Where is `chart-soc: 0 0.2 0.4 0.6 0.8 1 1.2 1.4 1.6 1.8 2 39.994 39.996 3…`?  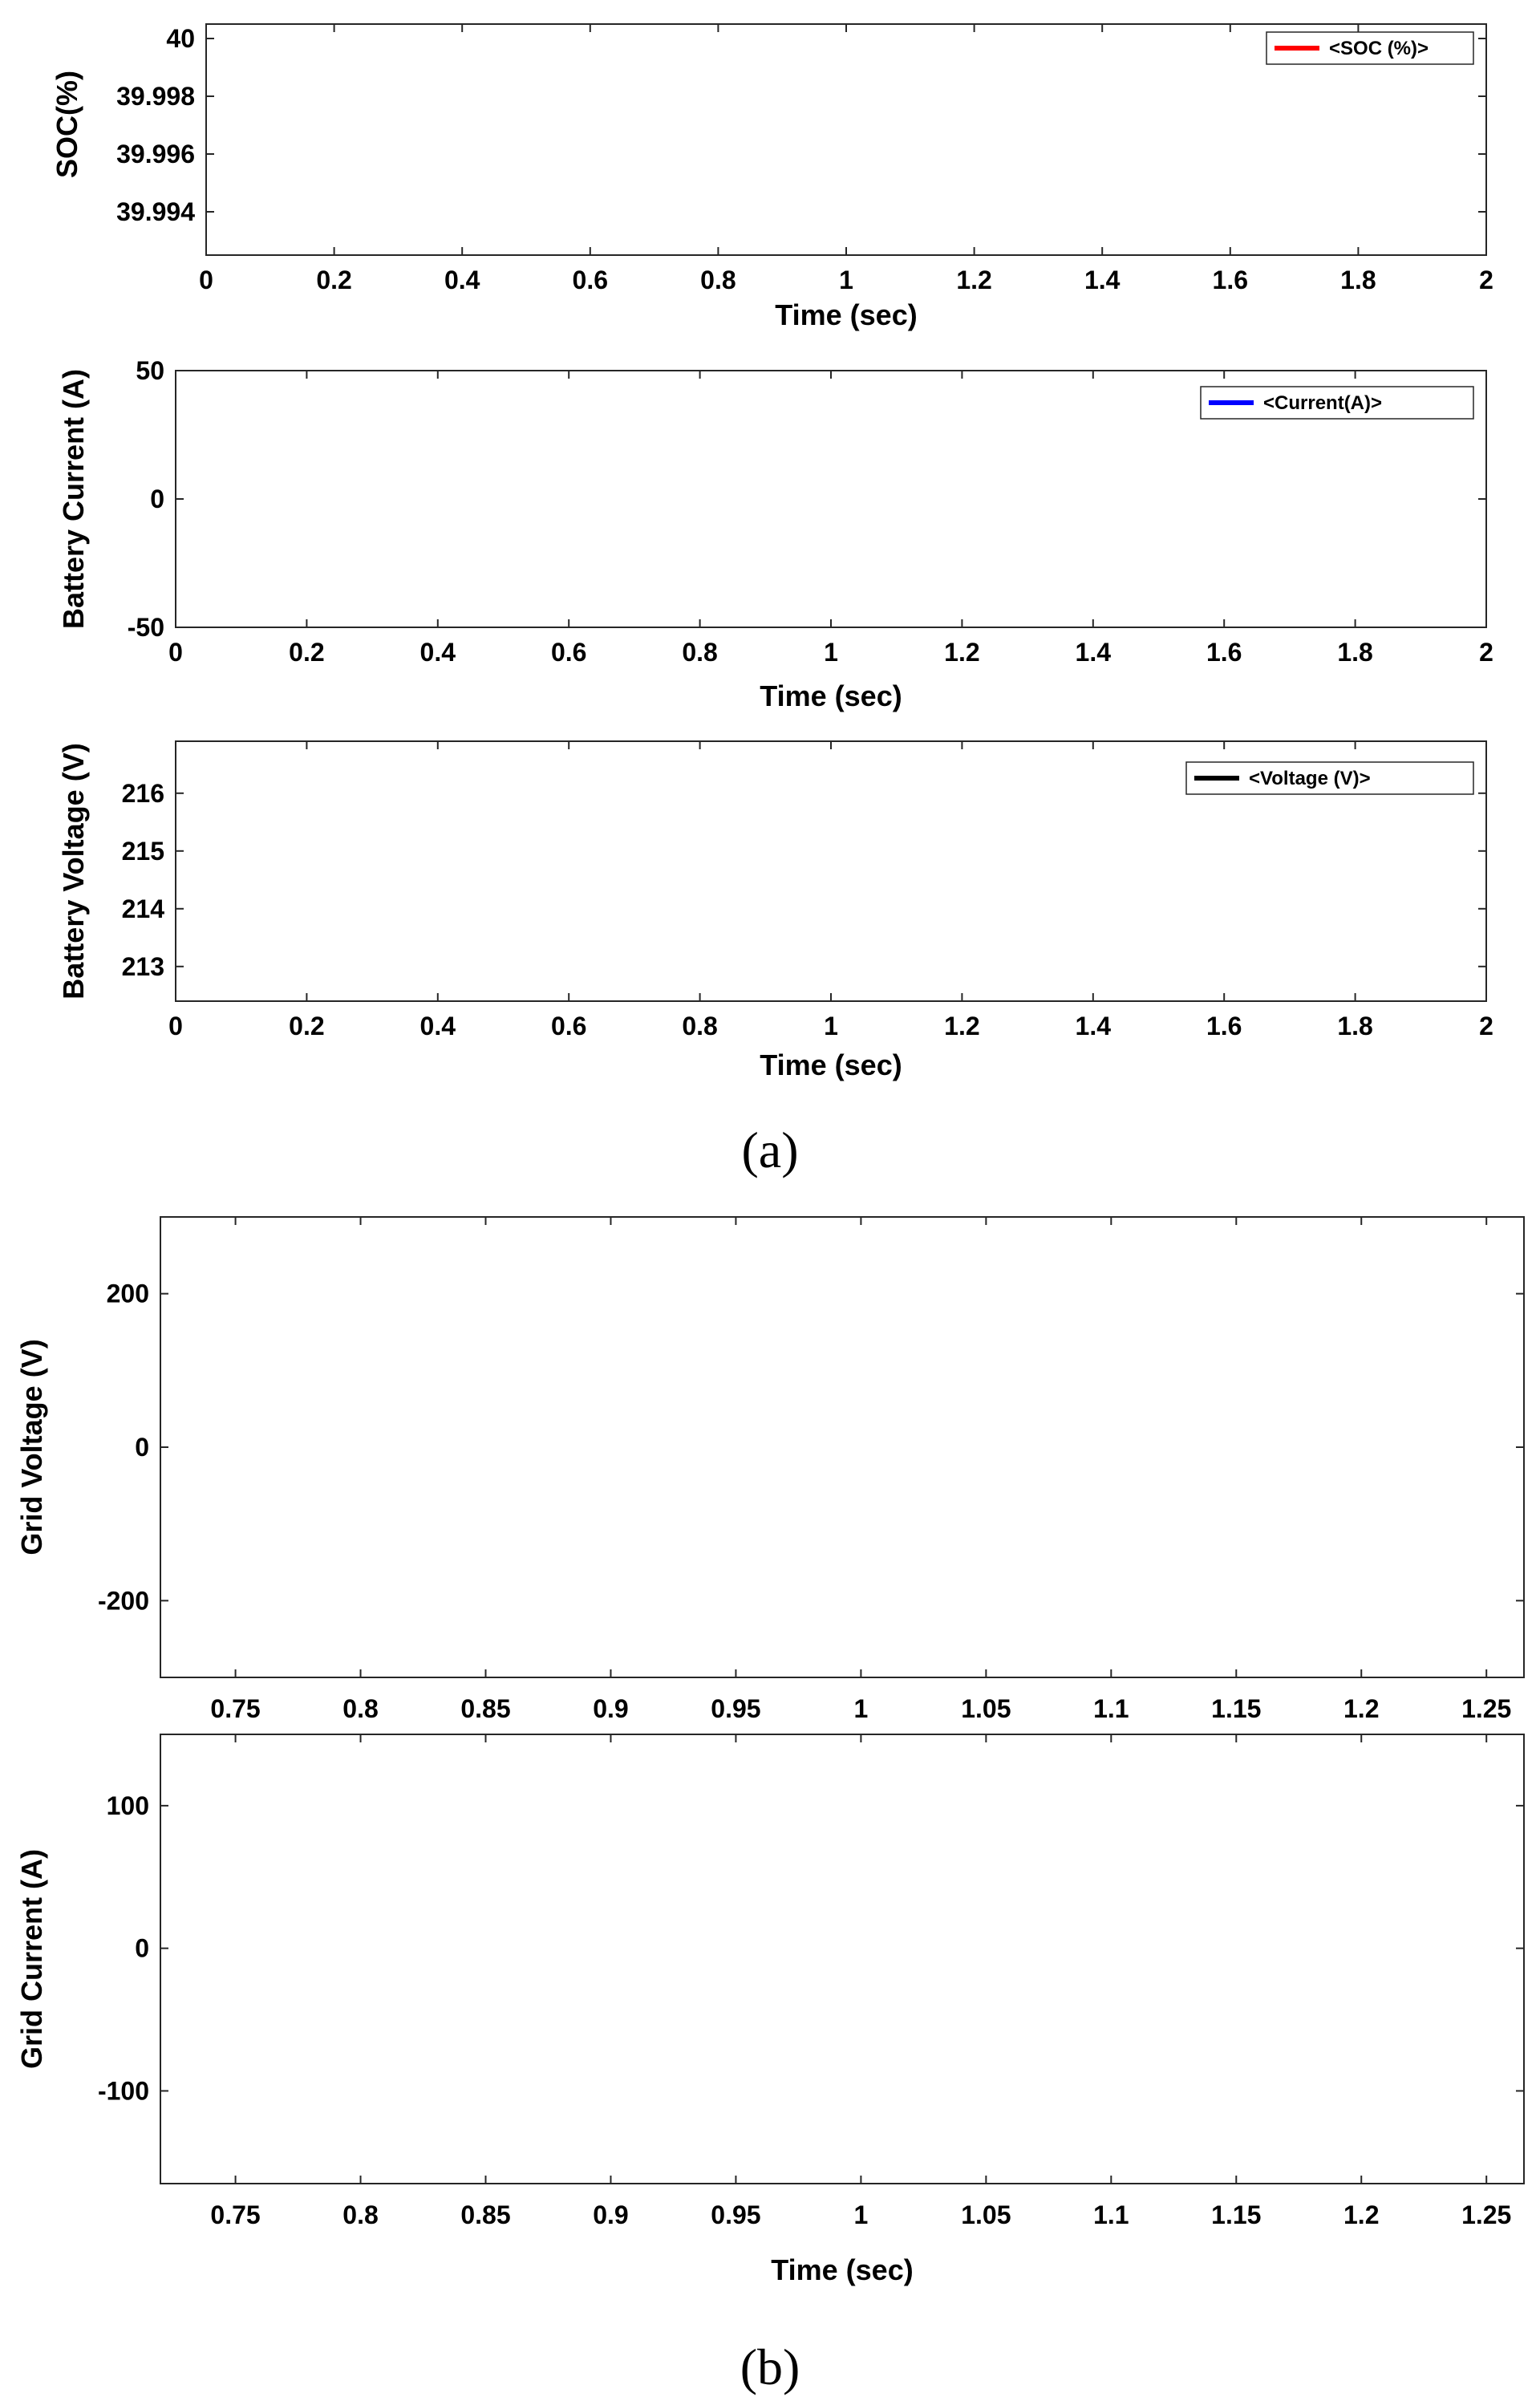
chart-soc: 0 0.2 0.4 0.6 0.8 1 1.2 1.4 1.6 1.8 2 39.994 39.996 3… is located at coordinates (772, 177).